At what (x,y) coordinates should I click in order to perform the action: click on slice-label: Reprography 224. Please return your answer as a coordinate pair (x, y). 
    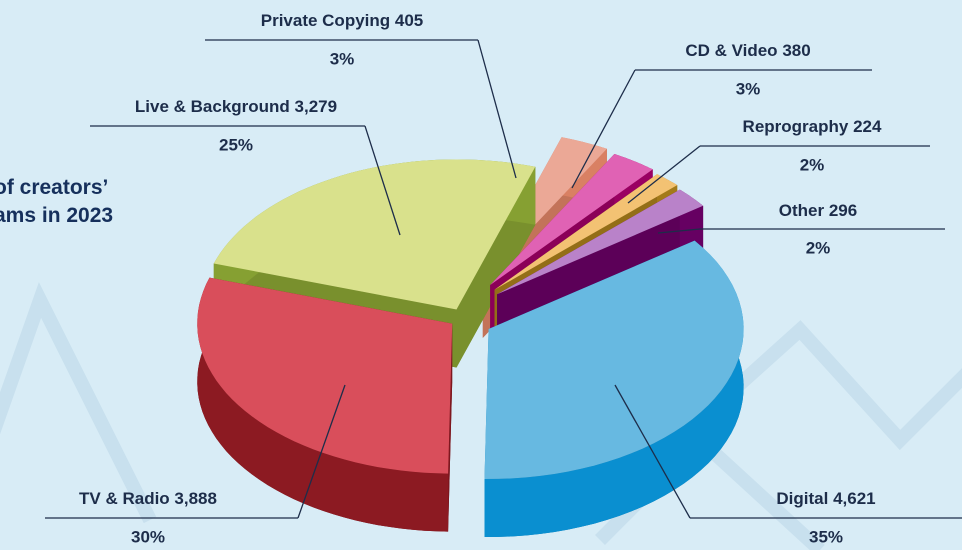
    Looking at the image, I should click on (812, 126).